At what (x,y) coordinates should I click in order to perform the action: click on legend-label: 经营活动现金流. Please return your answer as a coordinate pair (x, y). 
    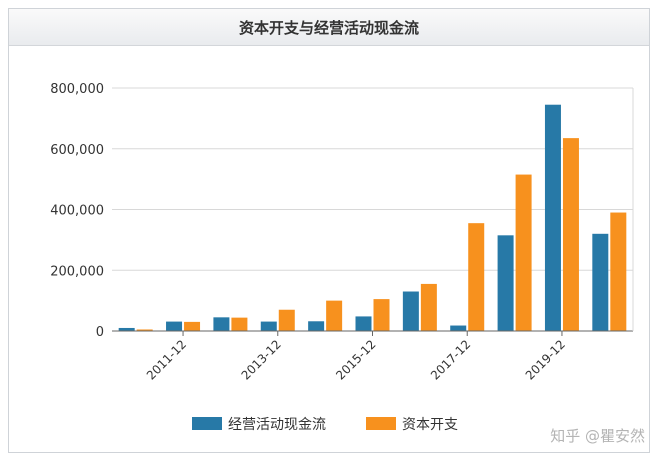
    Looking at the image, I should click on (277, 425).